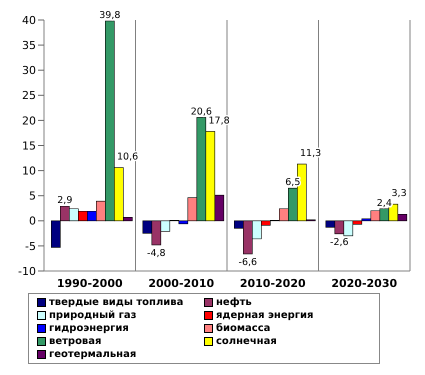  I want to click on data-label: 11,3, so click(311, 154).